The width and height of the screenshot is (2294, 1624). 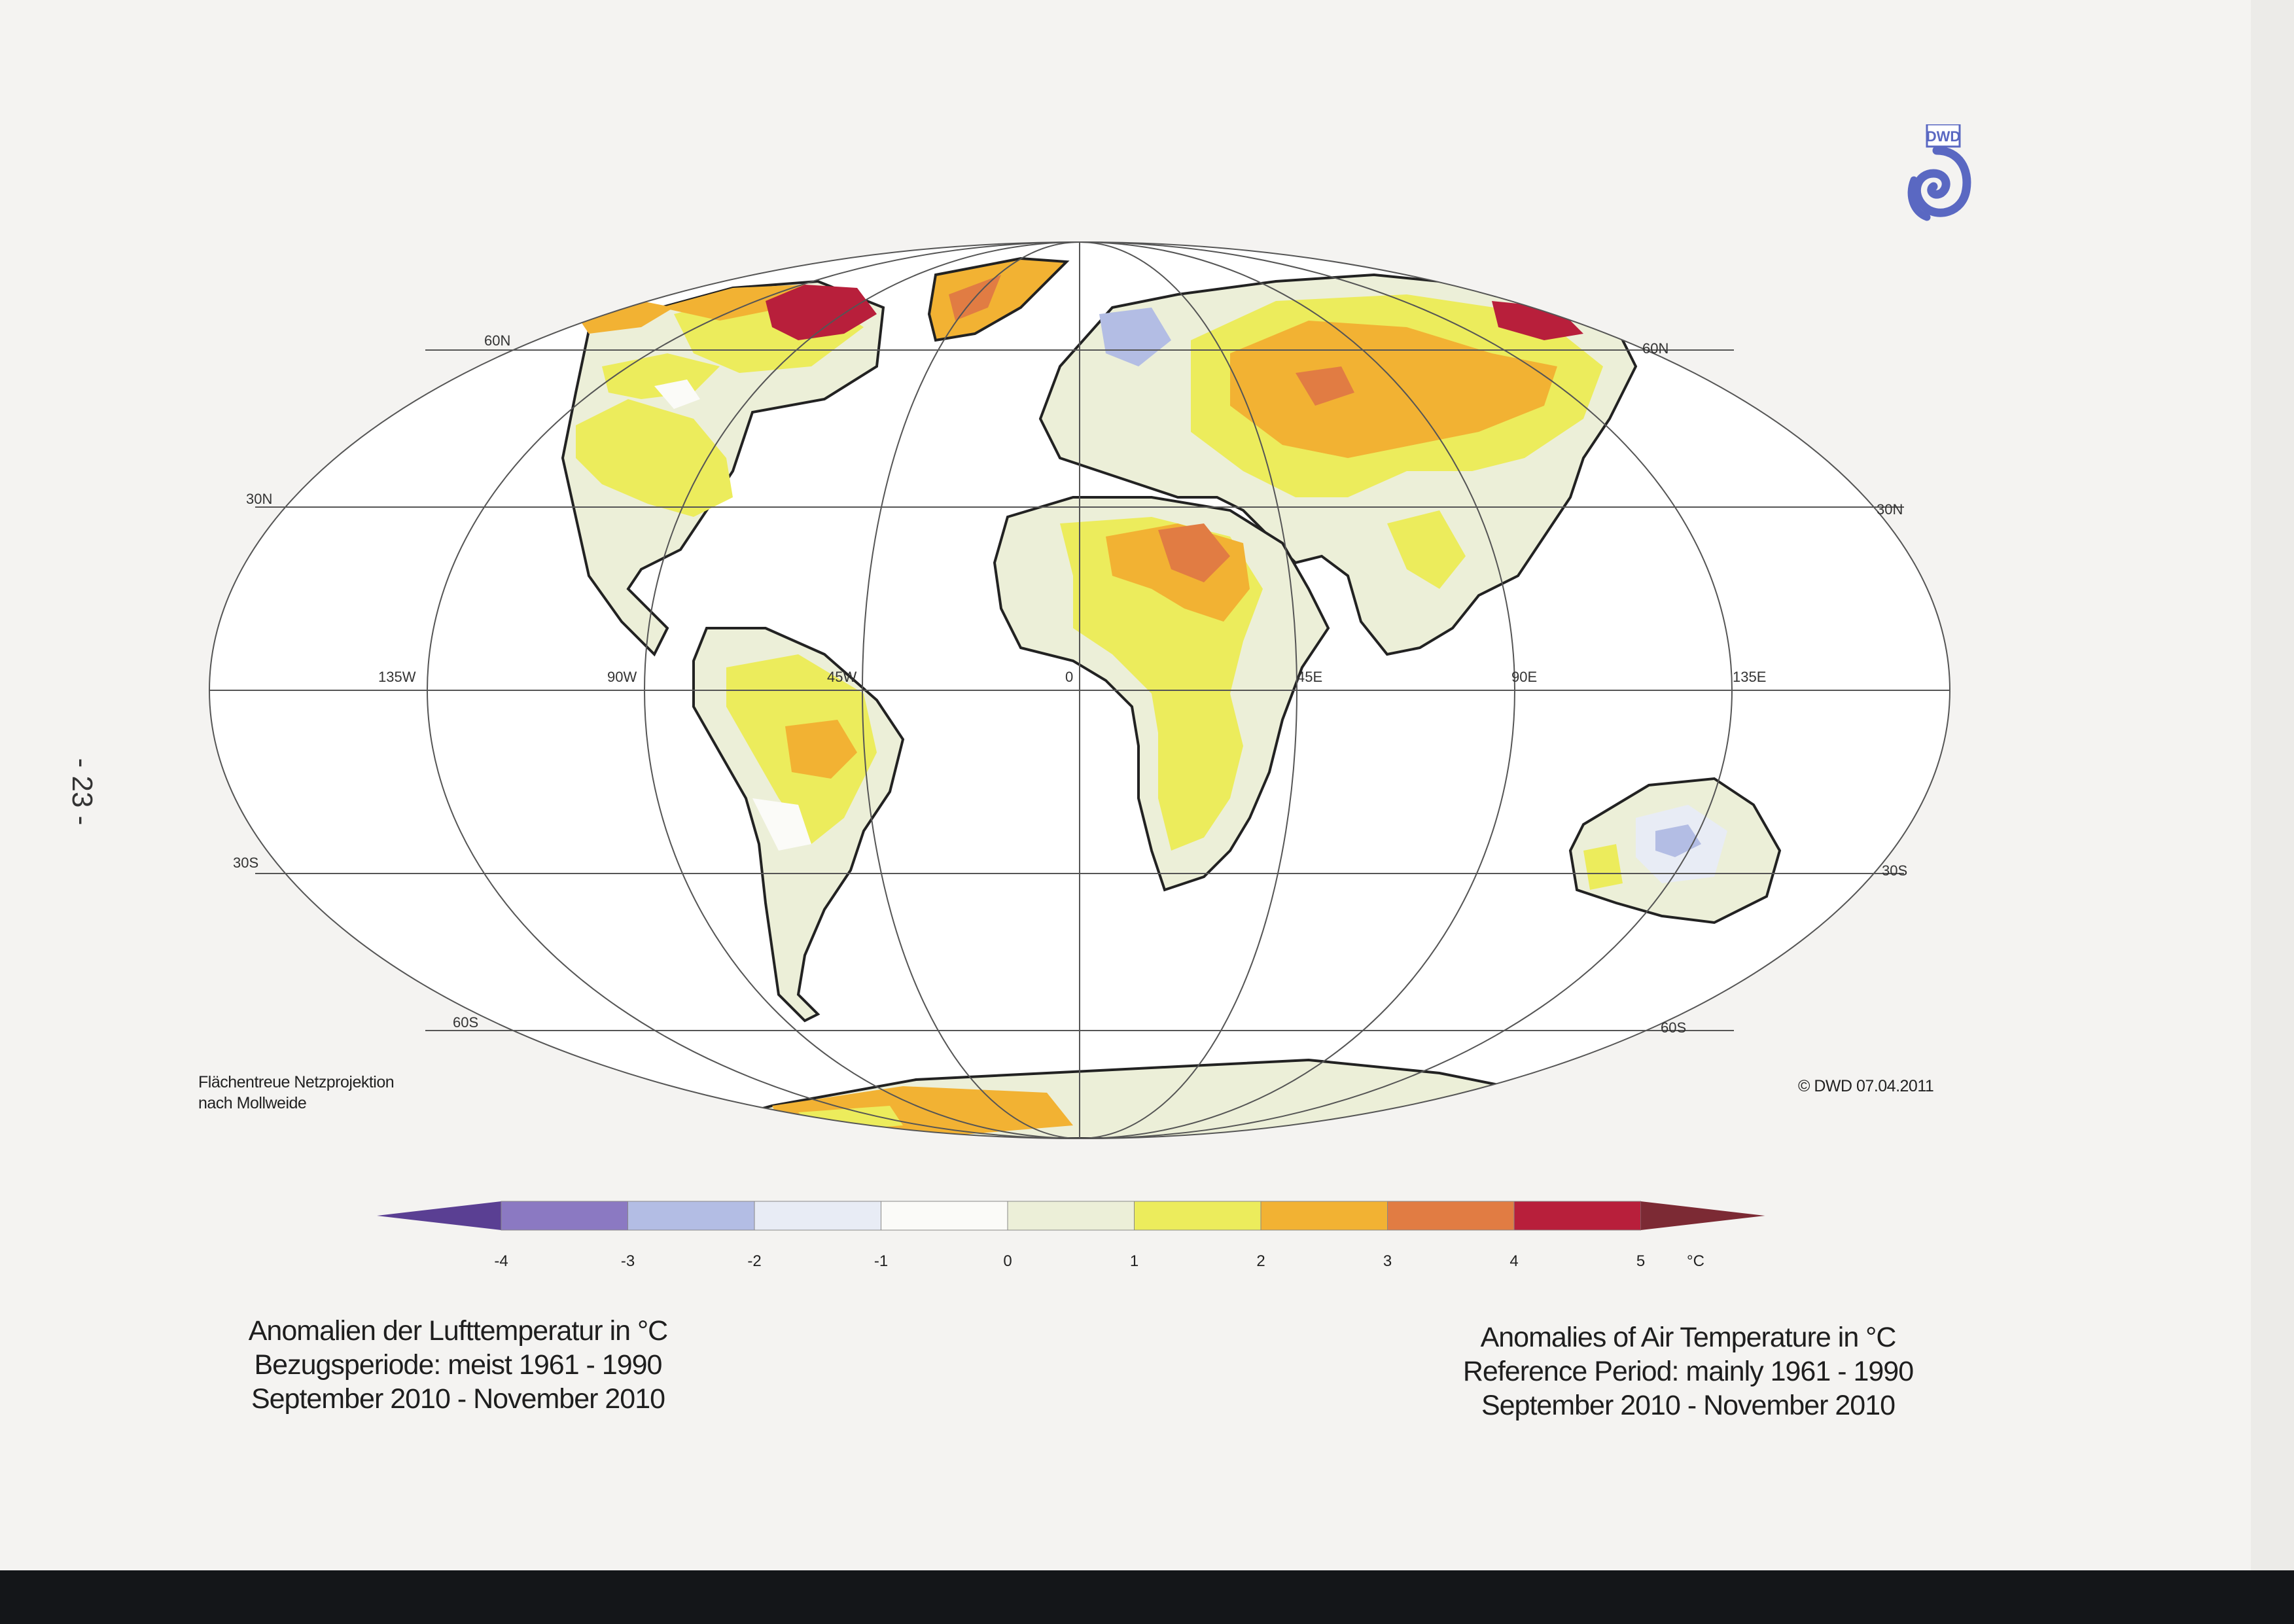 I want to click on label-30s-right: 30S, so click(x=1894, y=870).